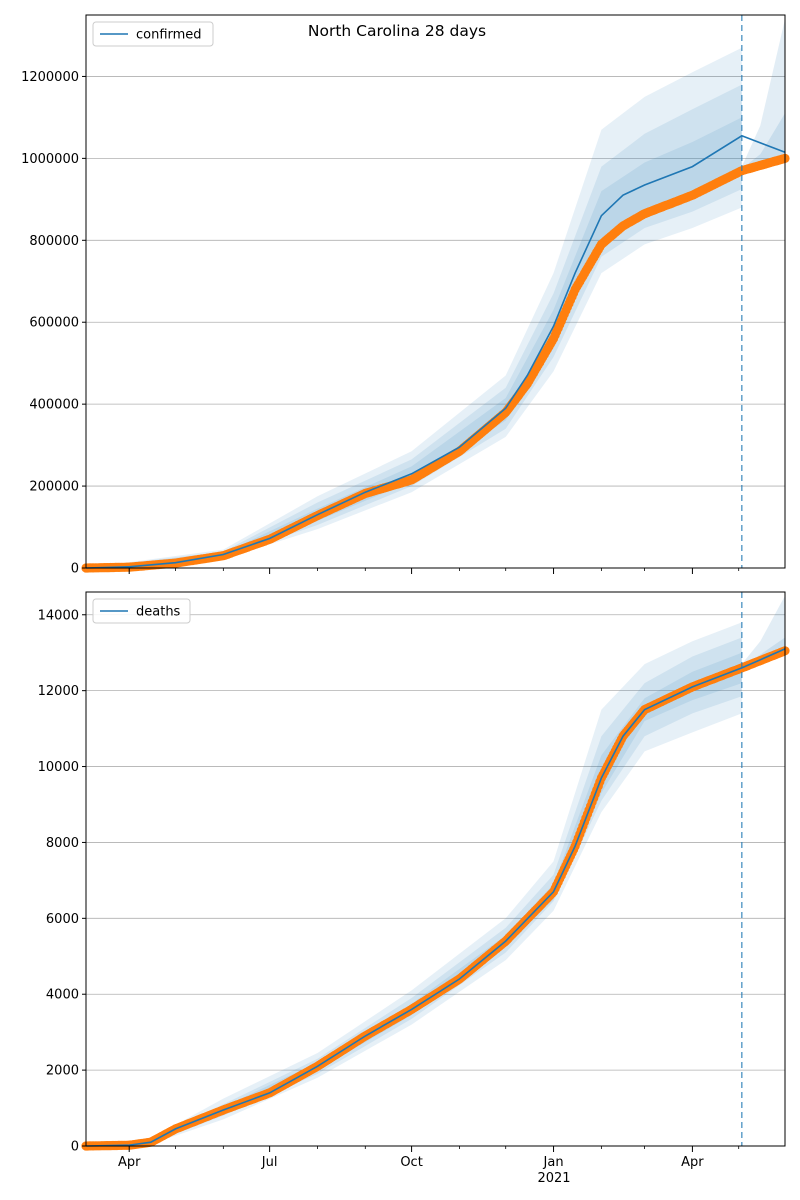  Describe the element at coordinates (62, 919) in the screenshot. I see `y-tick-label: 6000` at that location.